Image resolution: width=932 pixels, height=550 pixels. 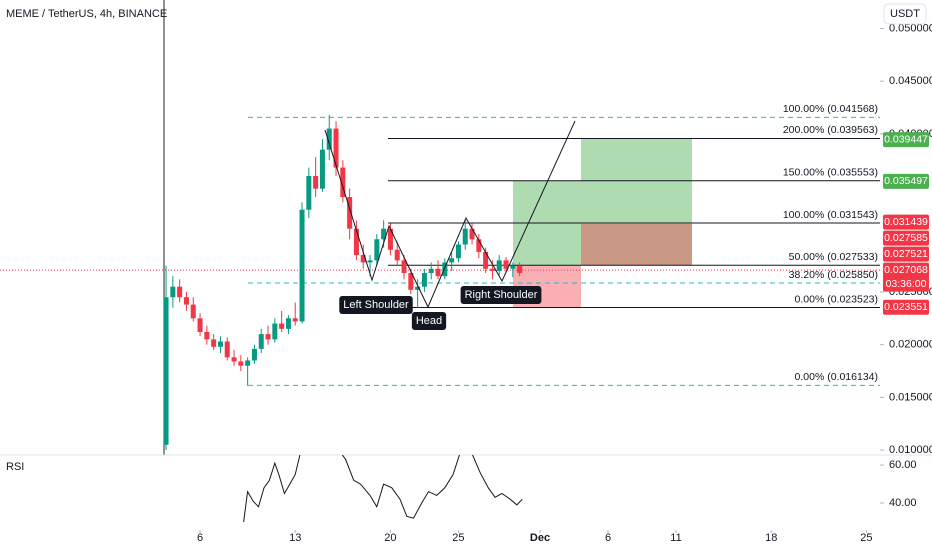 I want to click on x-tick-label: 13, so click(x=295, y=538).